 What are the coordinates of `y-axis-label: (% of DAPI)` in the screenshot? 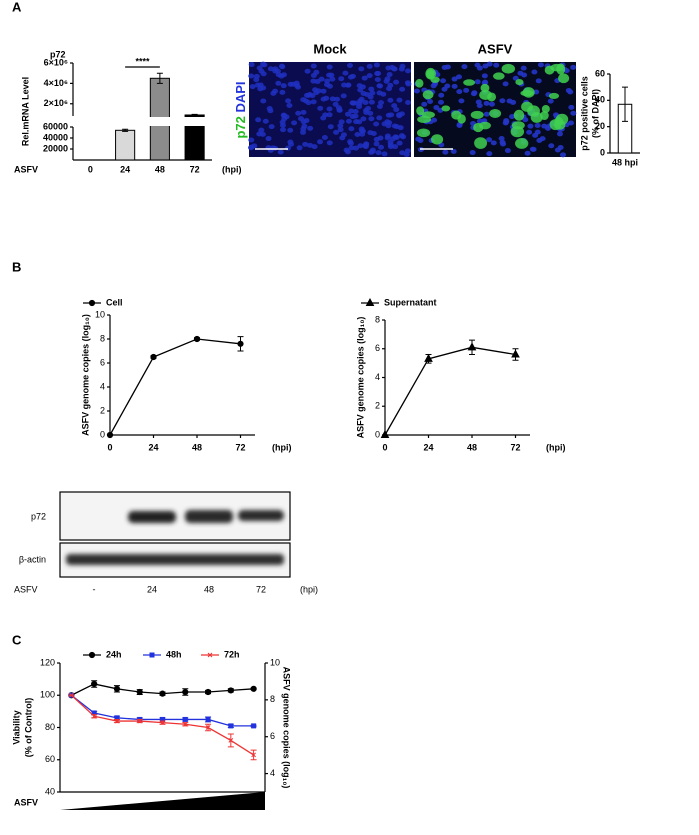 It's located at (595, 113).